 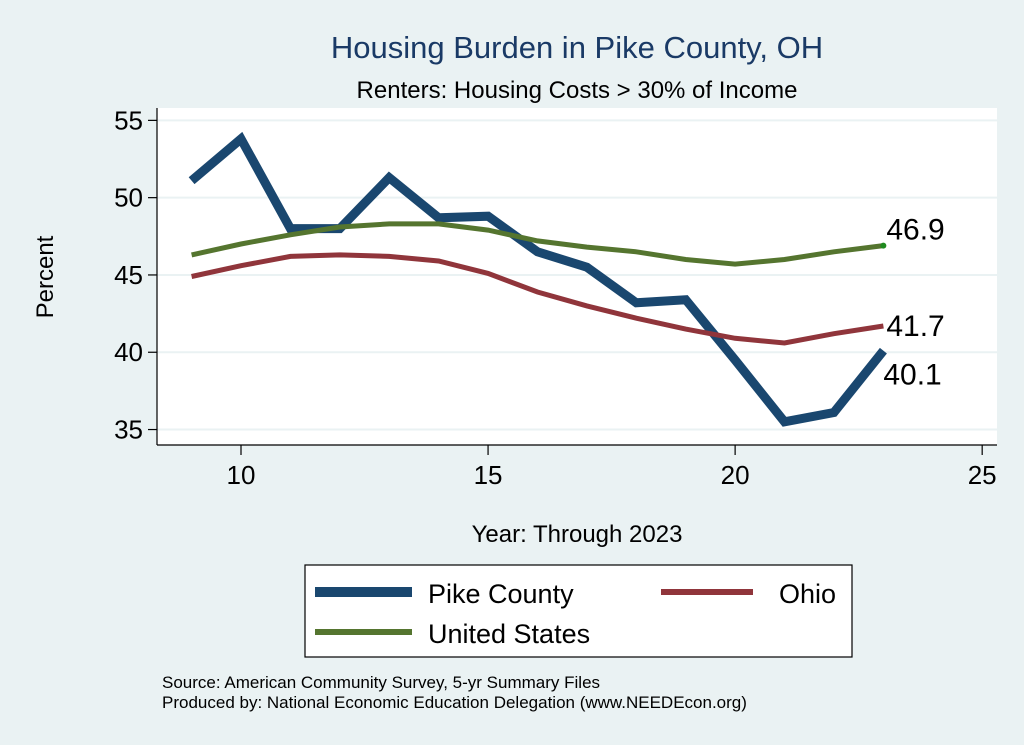 What do you see at coordinates (883, 245) in the screenshot?
I see `end-marker-united-states` at bounding box center [883, 245].